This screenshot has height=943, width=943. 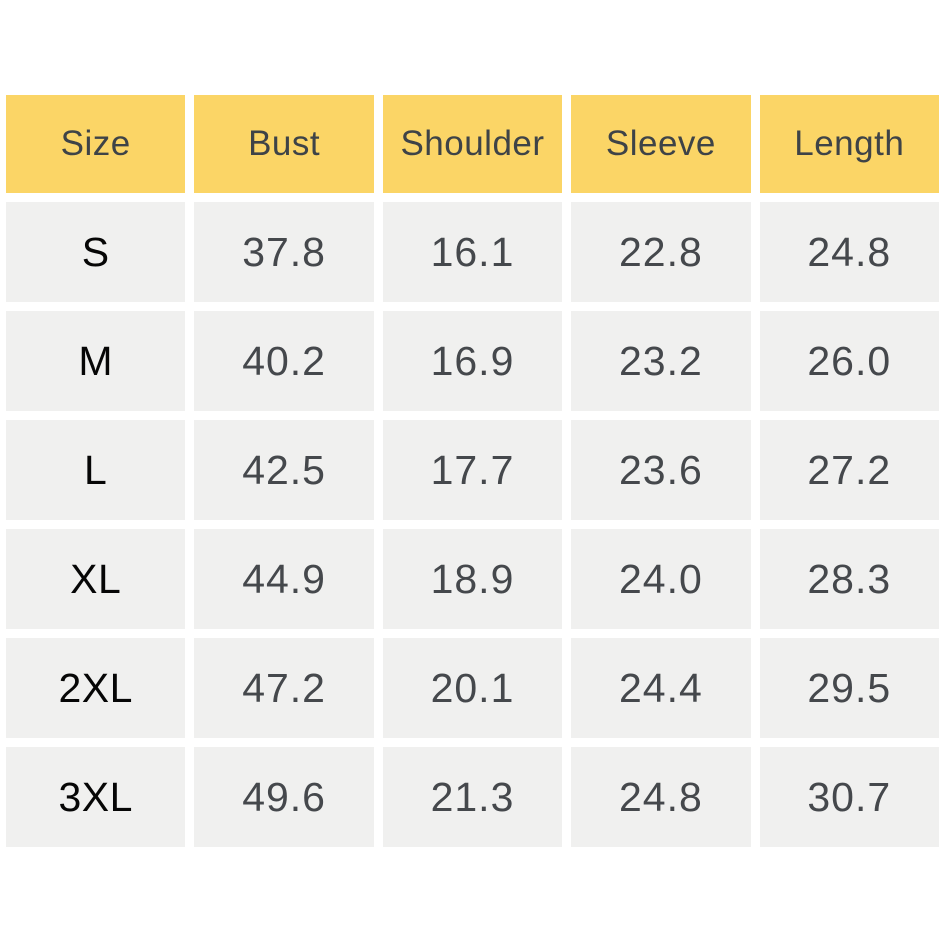 What do you see at coordinates (284, 579) in the screenshot?
I see `bust-value-cell: 44.9` at bounding box center [284, 579].